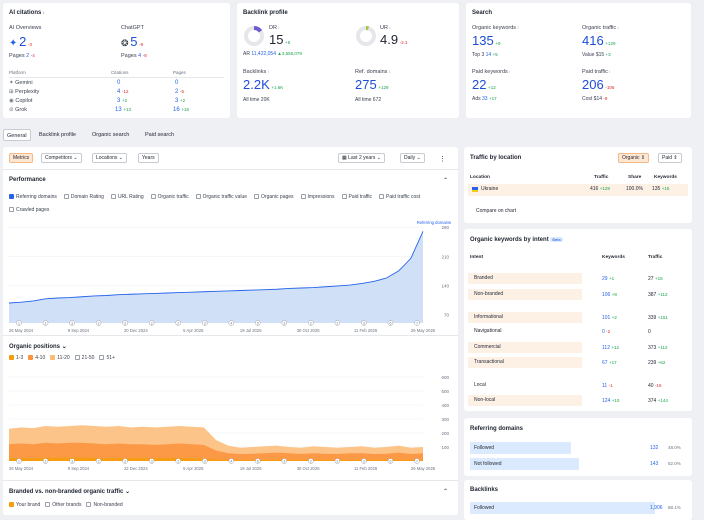  I want to click on location-row: Ukraine 416 +129 100.0% 135 +15, so click(578, 190).